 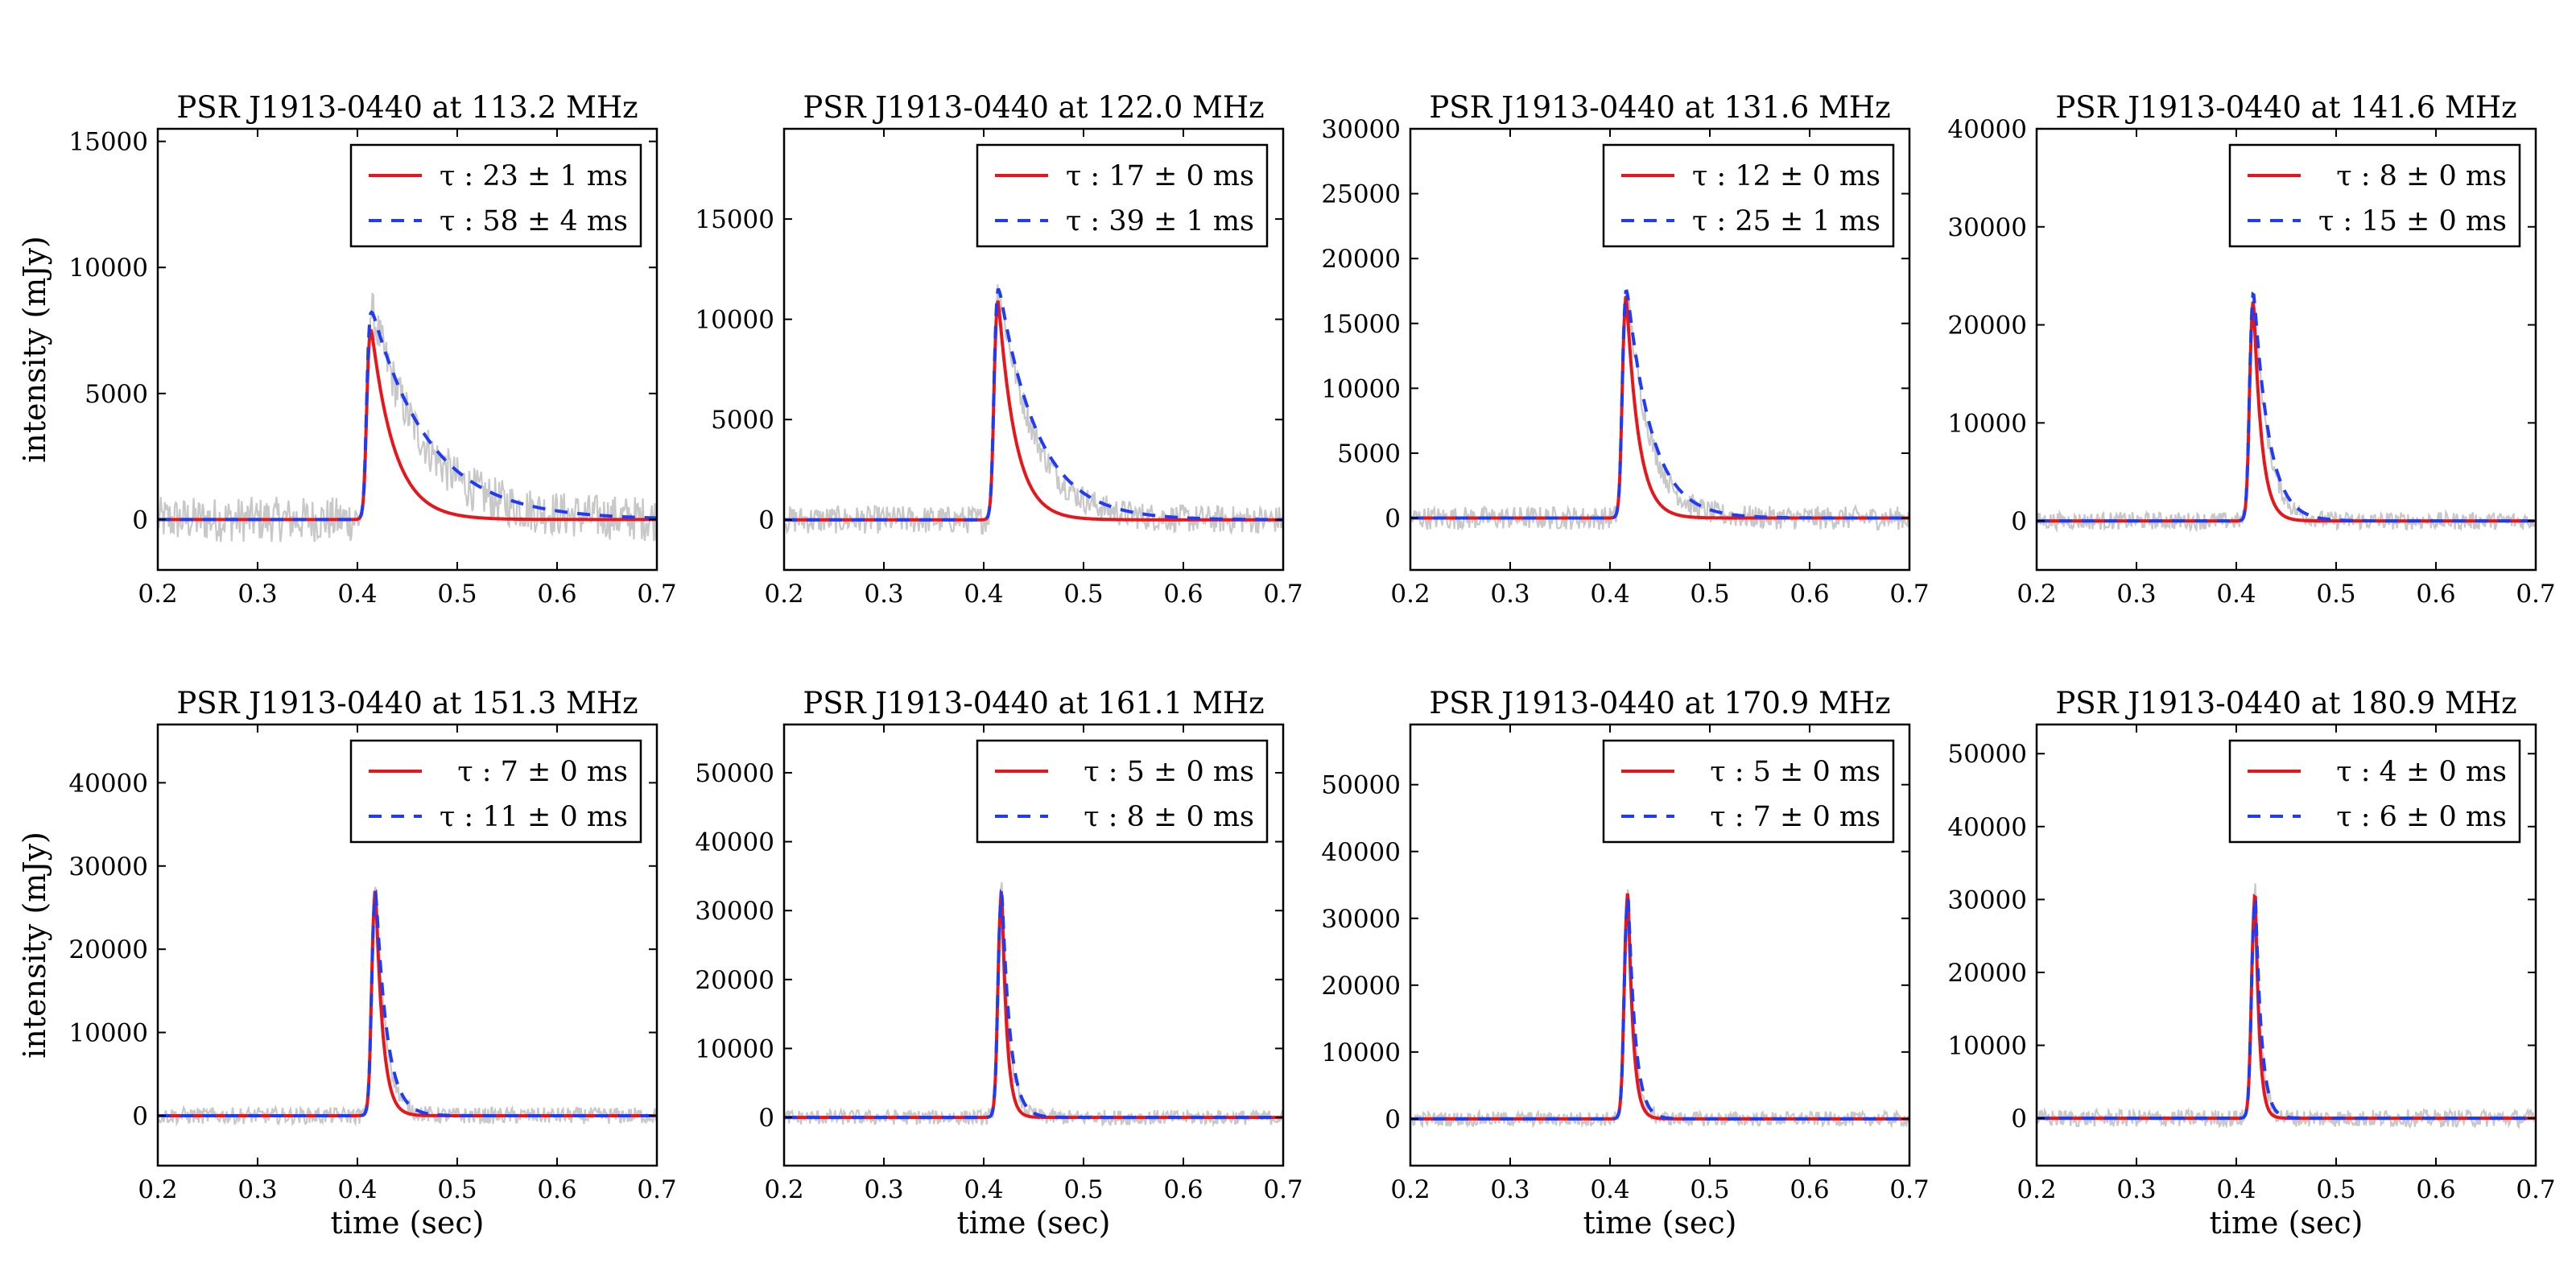 What do you see at coordinates (2286, 412) in the screenshot?
I see `red-fit-curve` at bounding box center [2286, 412].